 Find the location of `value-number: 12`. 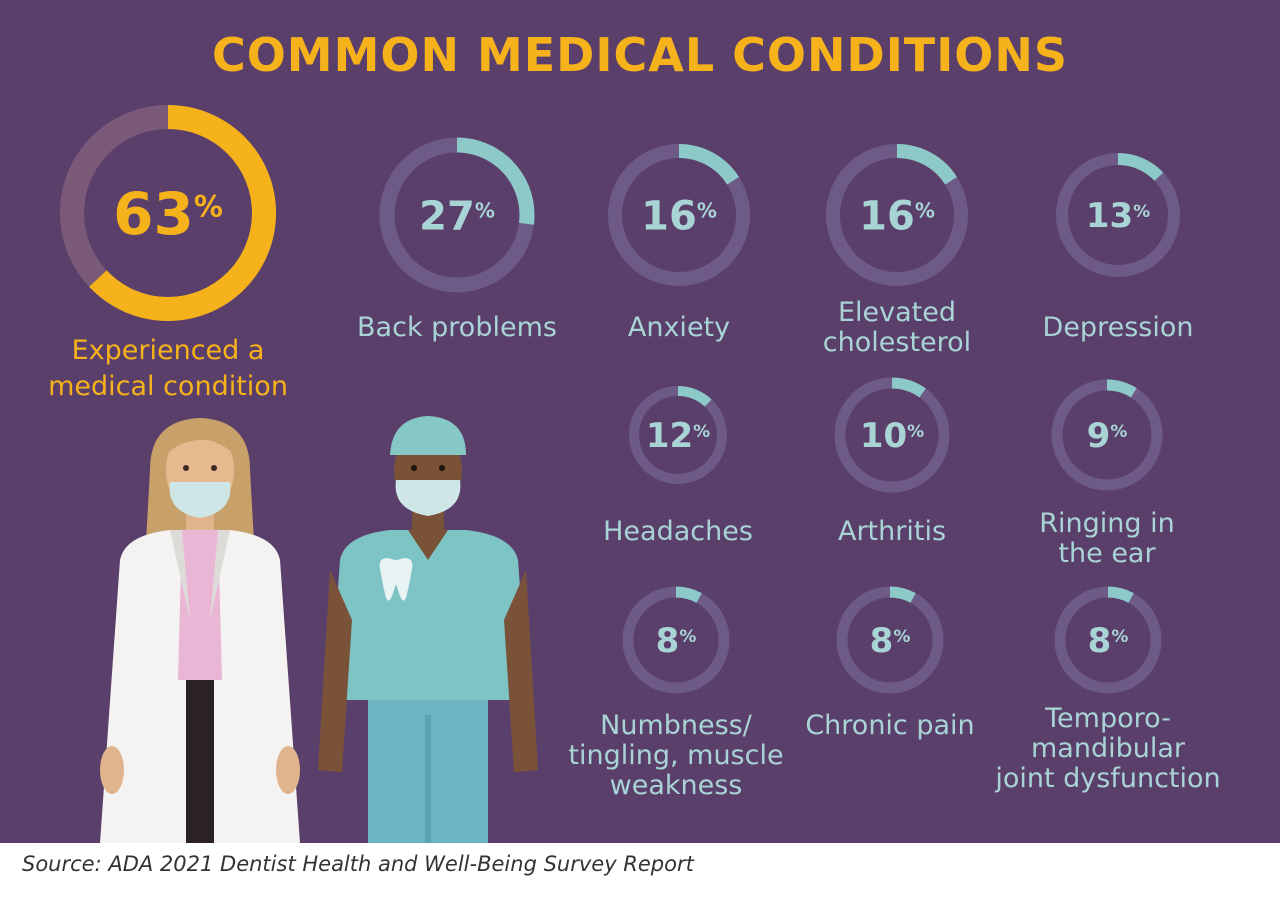

value-number: 12 is located at coordinates (669, 436).